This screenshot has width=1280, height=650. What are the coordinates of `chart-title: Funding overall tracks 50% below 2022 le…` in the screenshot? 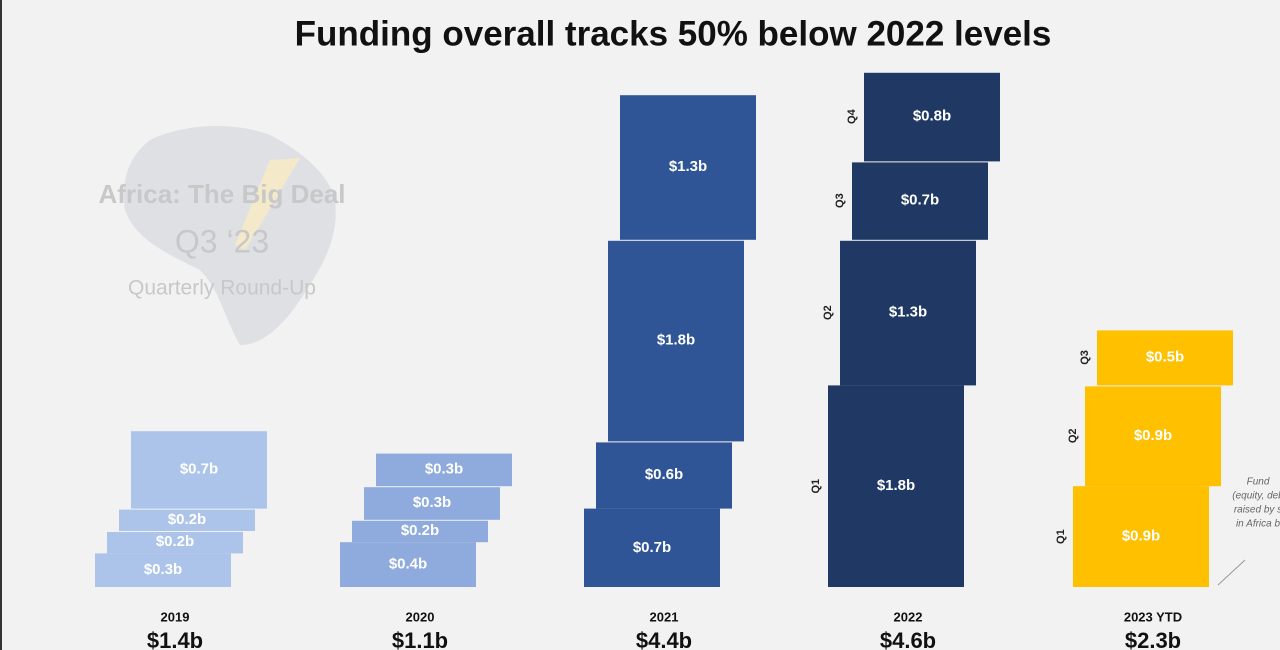 It's located at (673, 33).